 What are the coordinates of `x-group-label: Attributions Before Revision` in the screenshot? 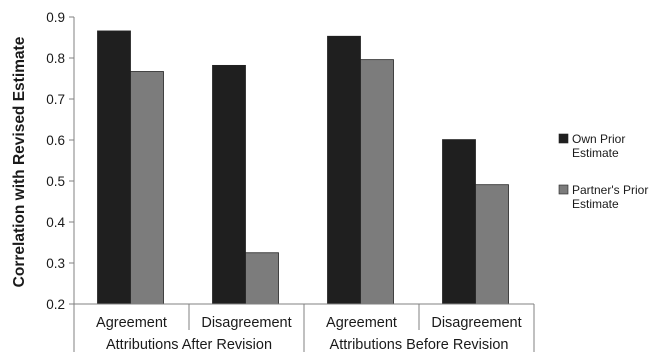 It's located at (419, 345).